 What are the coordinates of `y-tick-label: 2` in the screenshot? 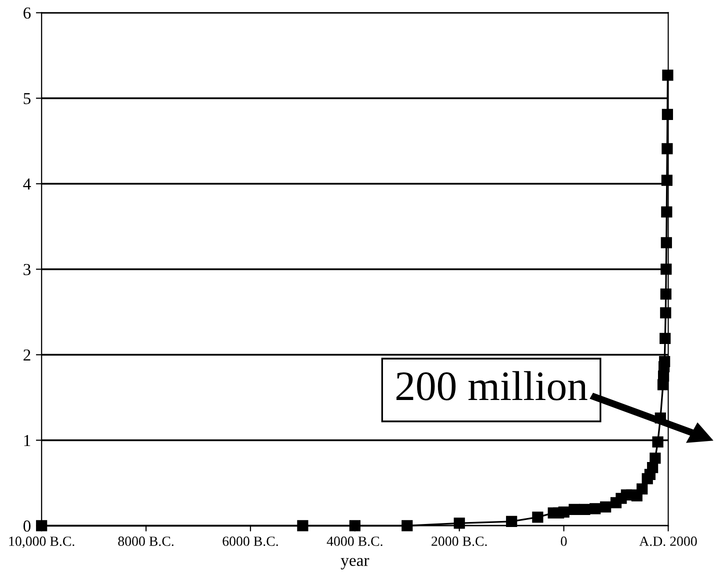 It's located at (27, 355).